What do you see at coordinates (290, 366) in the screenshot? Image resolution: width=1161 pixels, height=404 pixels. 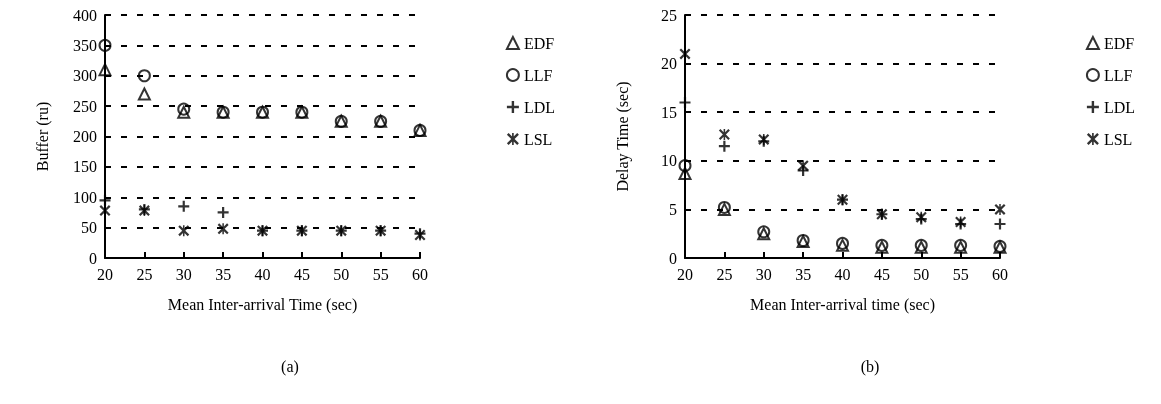 I see `text: (a)` at bounding box center [290, 366].